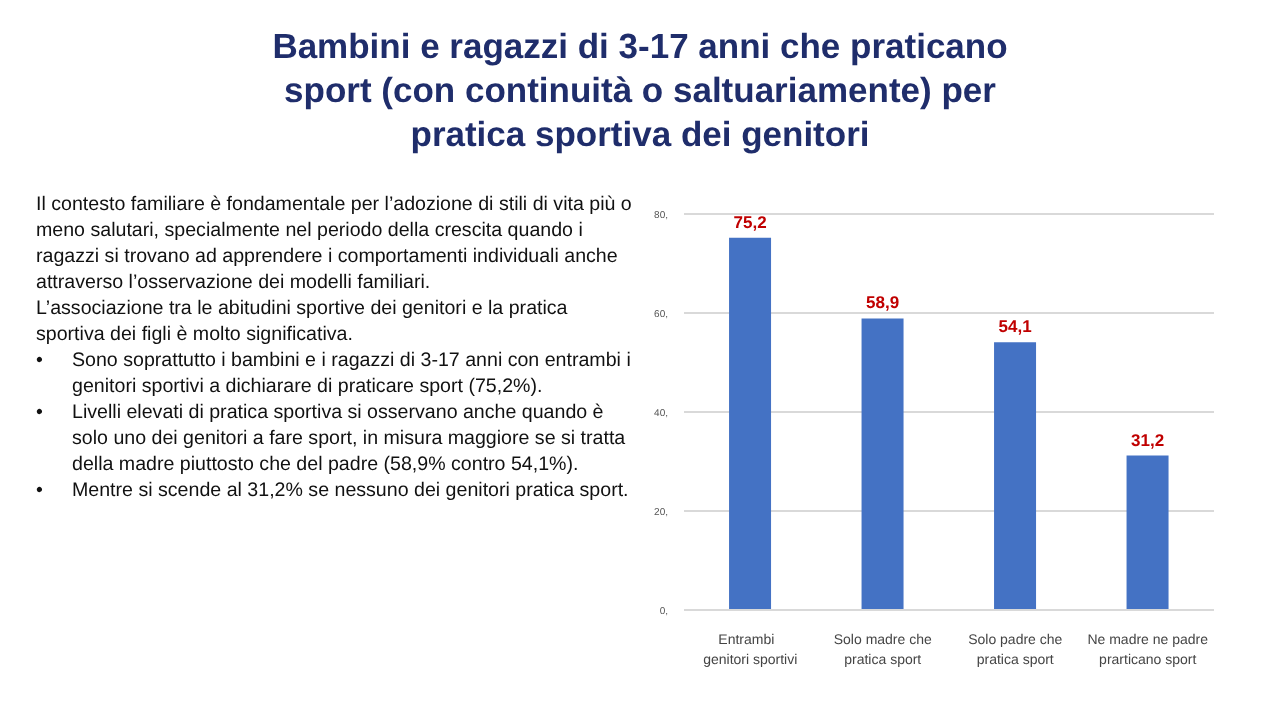  What do you see at coordinates (331, 439) in the screenshot?
I see `text: • Livelli elevati di pratica sportiva si osservano anche quando è solo uno dei genitori a fare sport, in misura maggiore se si tratta della madre piuttosto che del padre (58,9% contro 54,1%).` at bounding box center [331, 439].